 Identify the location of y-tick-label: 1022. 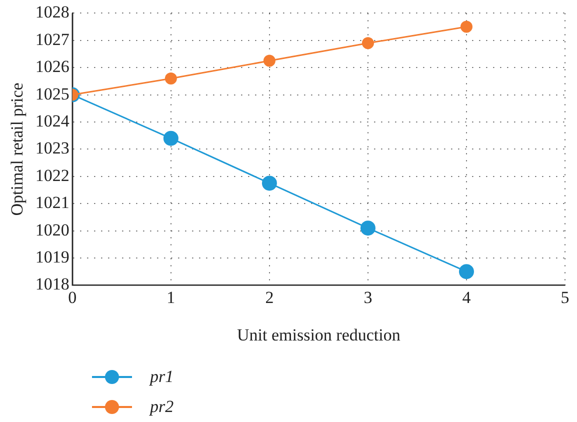
(52, 175).